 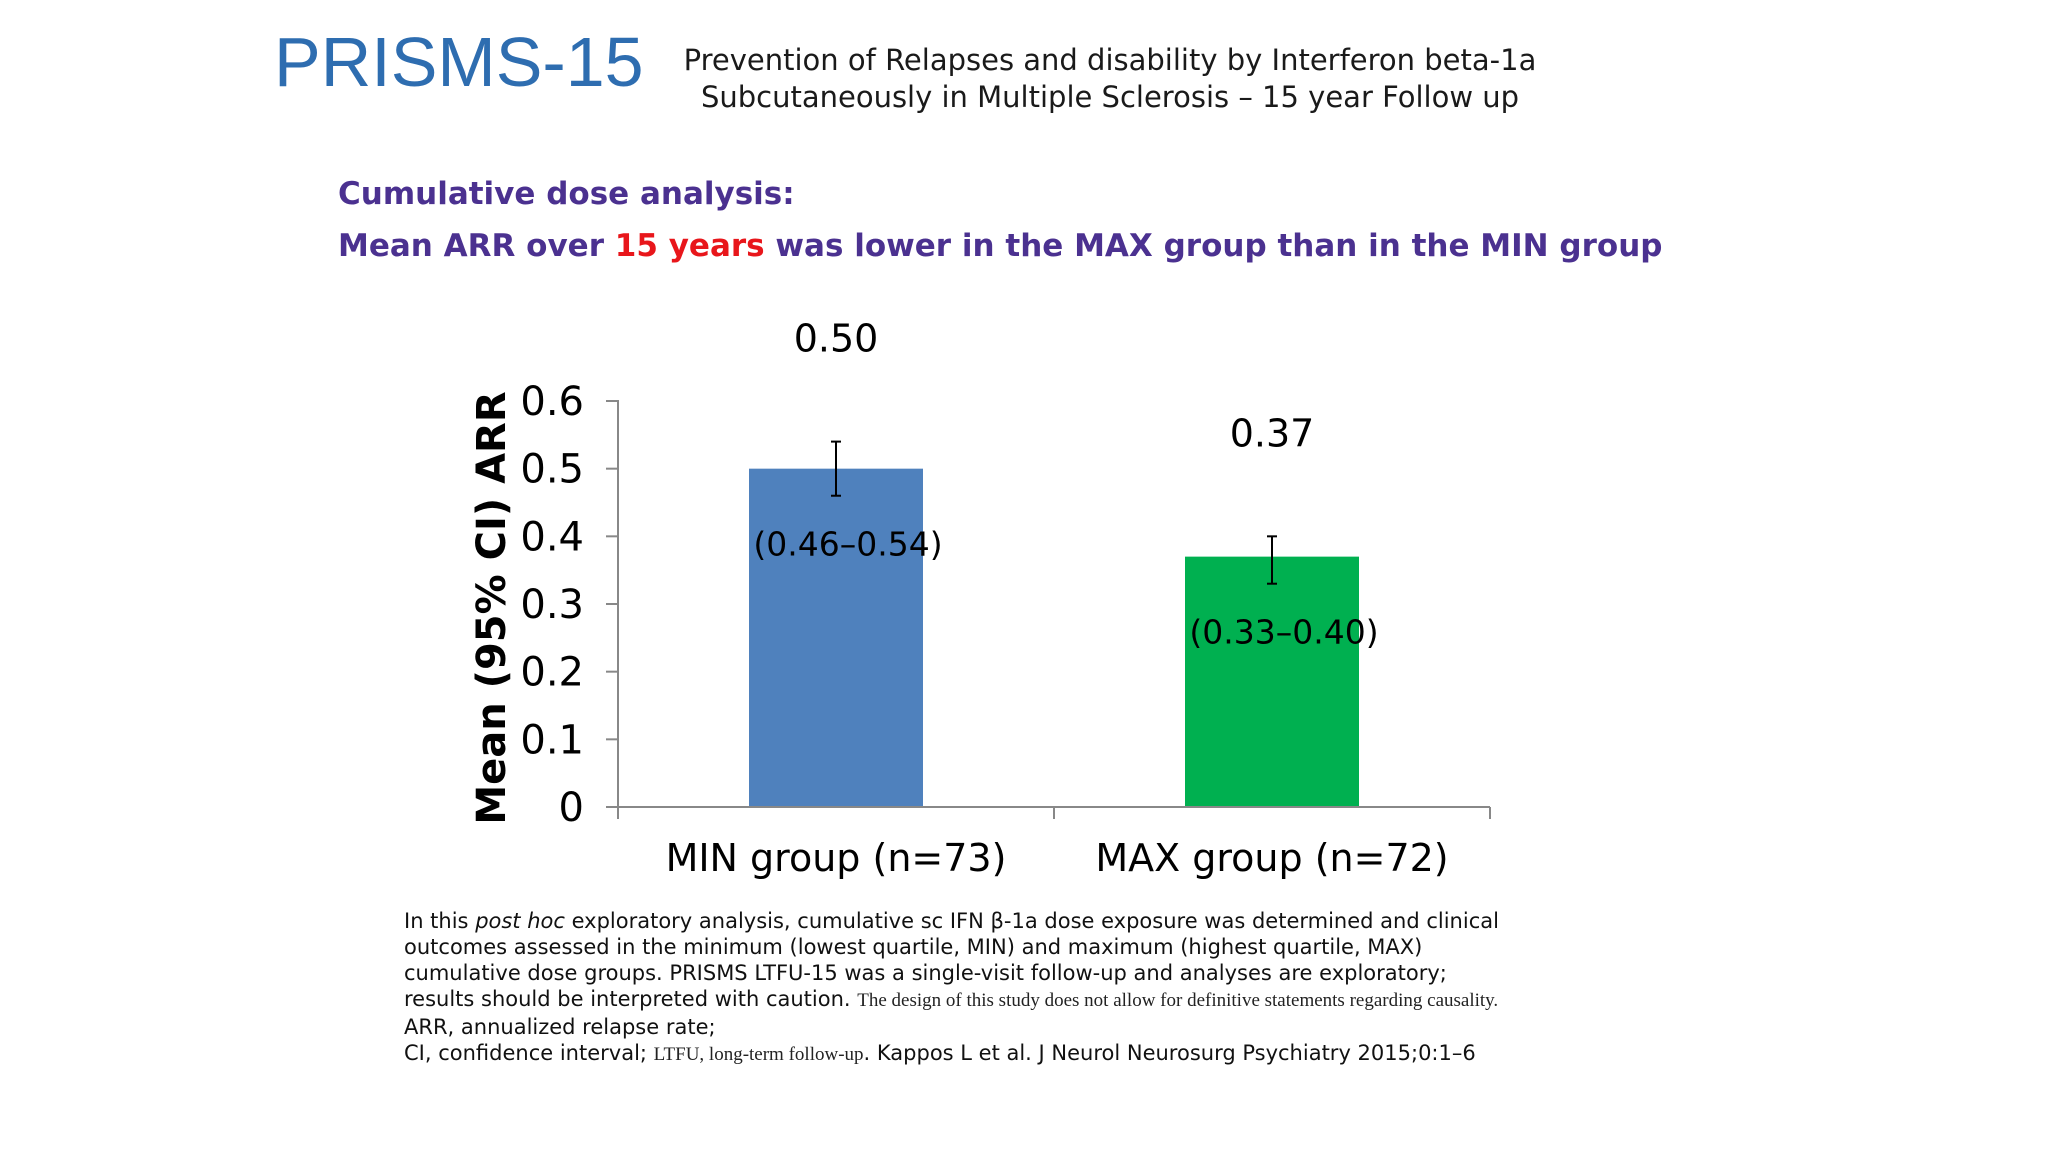 What do you see at coordinates (552, 470) in the screenshot?
I see `y-tick-label: 0.5` at bounding box center [552, 470].